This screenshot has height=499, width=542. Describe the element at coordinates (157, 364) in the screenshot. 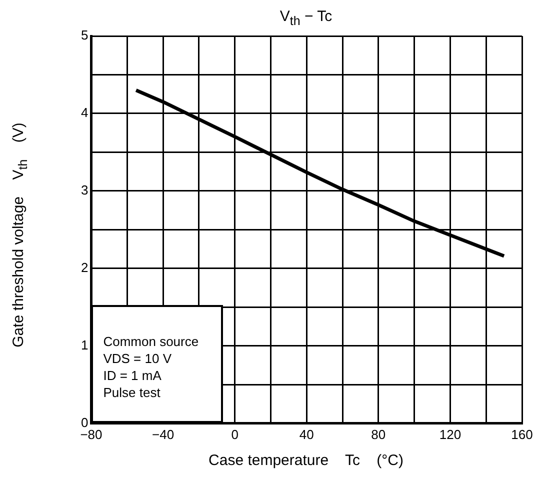

I see `note-box: Common source VDS = 10 V ID = 1 mA Pulse test` at that location.